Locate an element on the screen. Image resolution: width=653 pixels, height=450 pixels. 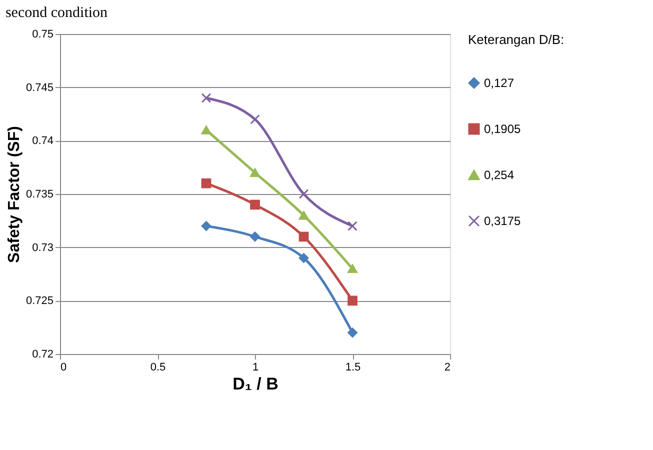
x-tick-label: 0.5 is located at coordinates (158, 368).